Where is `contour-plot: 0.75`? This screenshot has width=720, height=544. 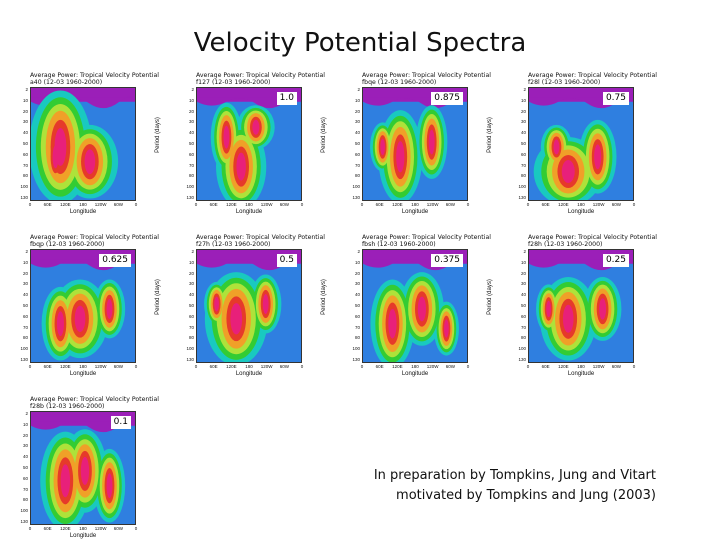
contour-plot: 0.75 is located at coordinates (581, 144).